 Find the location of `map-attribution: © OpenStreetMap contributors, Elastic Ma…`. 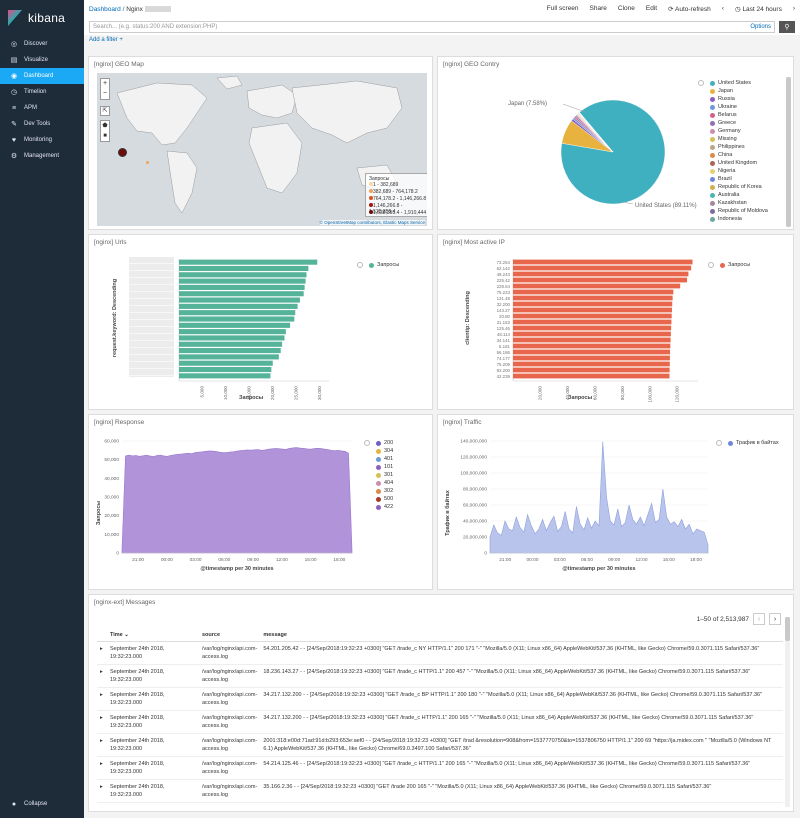

map-attribution: © OpenStreetMap contributors, Elastic Ma… is located at coordinates (372, 222).